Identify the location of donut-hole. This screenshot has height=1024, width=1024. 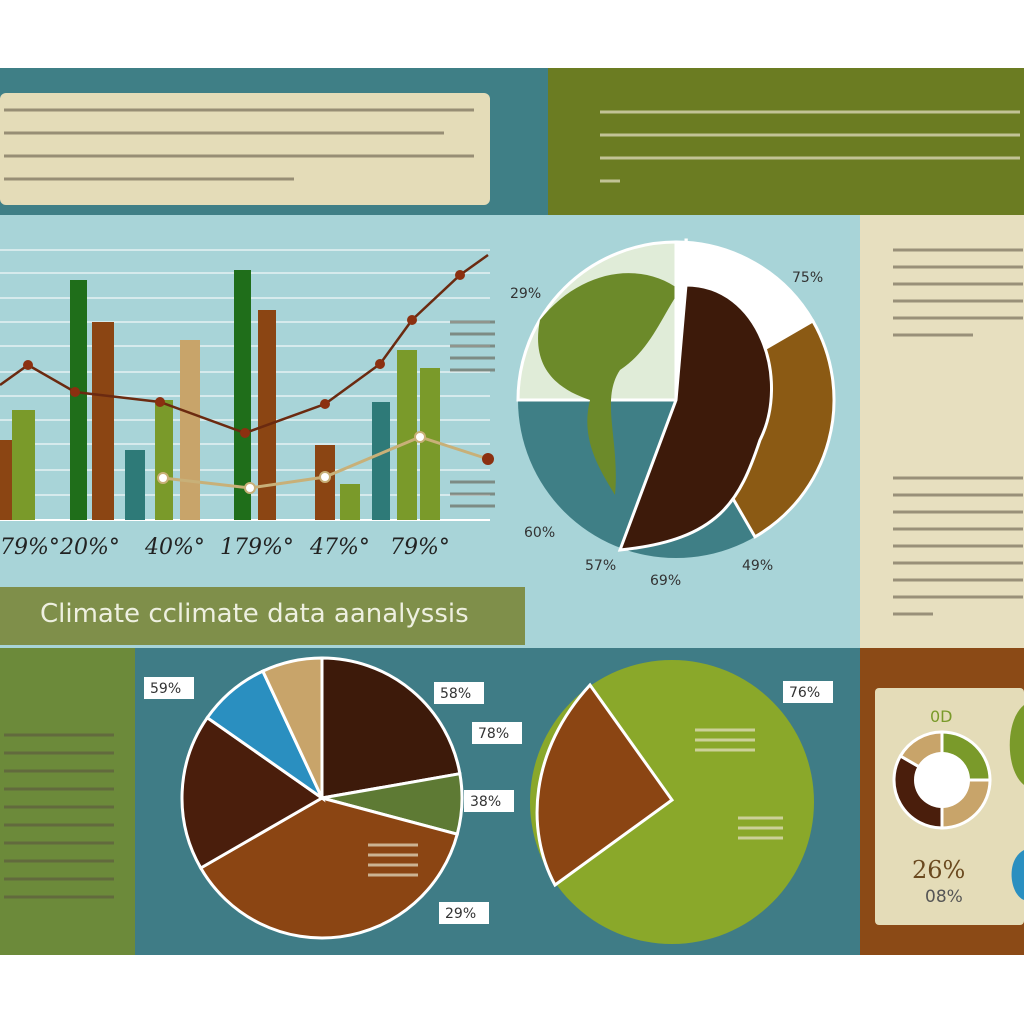
(942, 780).